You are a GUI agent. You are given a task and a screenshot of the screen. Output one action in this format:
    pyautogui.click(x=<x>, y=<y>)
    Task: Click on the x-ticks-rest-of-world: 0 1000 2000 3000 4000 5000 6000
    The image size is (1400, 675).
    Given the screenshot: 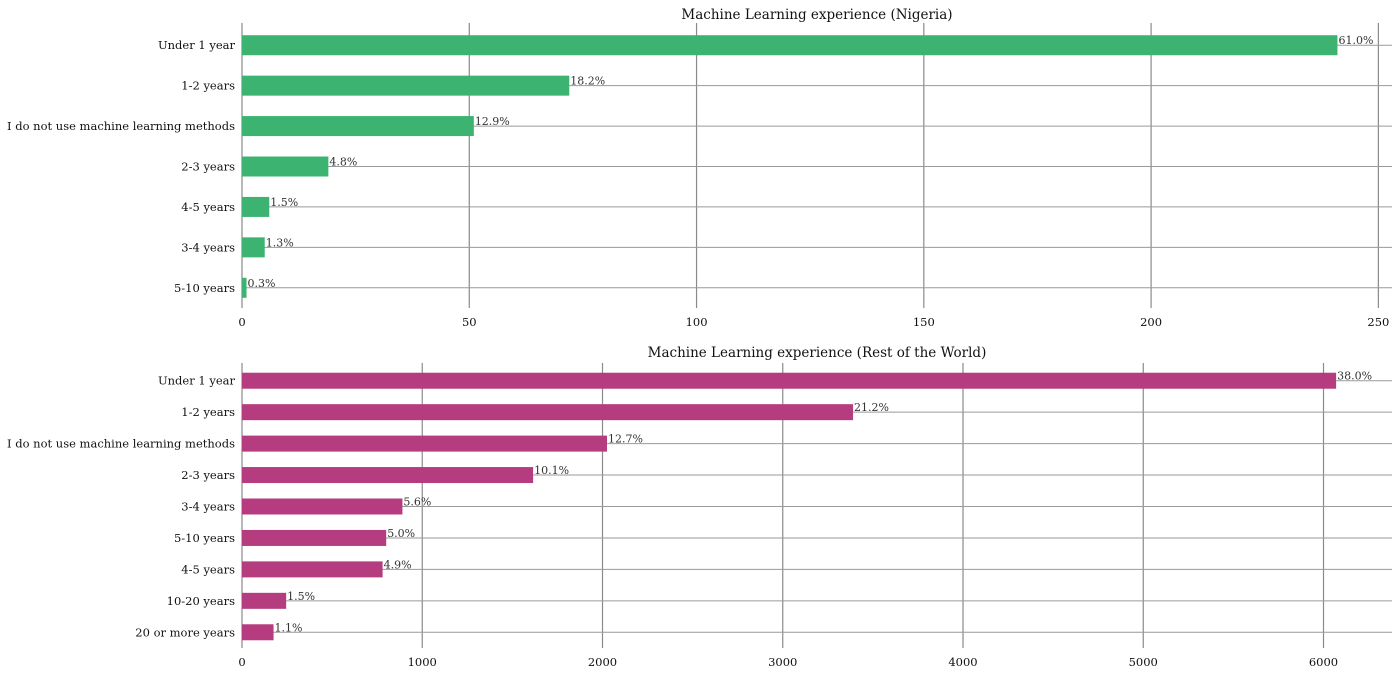 What is the action you would take?
    pyautogui.click(x=788, y=662)
    